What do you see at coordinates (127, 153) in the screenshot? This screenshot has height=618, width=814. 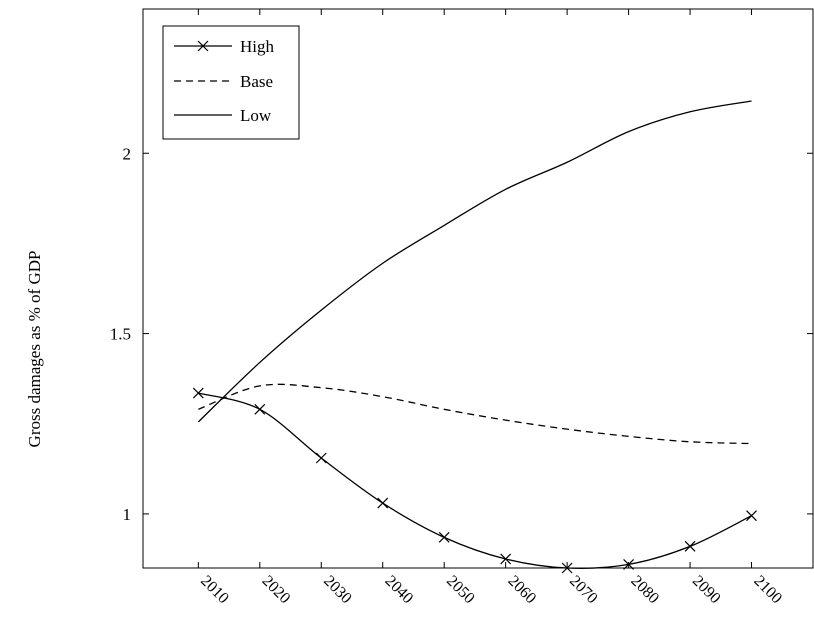 I see `y-tick-label: 2` at bounding box center [127, 153].